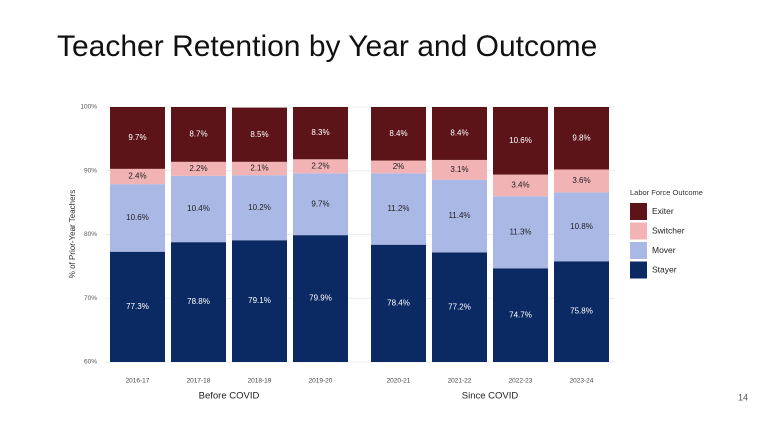 The height and width of the screenshot is (421, 768). I want to click on data-label: 9.8%, so click(581, 137).